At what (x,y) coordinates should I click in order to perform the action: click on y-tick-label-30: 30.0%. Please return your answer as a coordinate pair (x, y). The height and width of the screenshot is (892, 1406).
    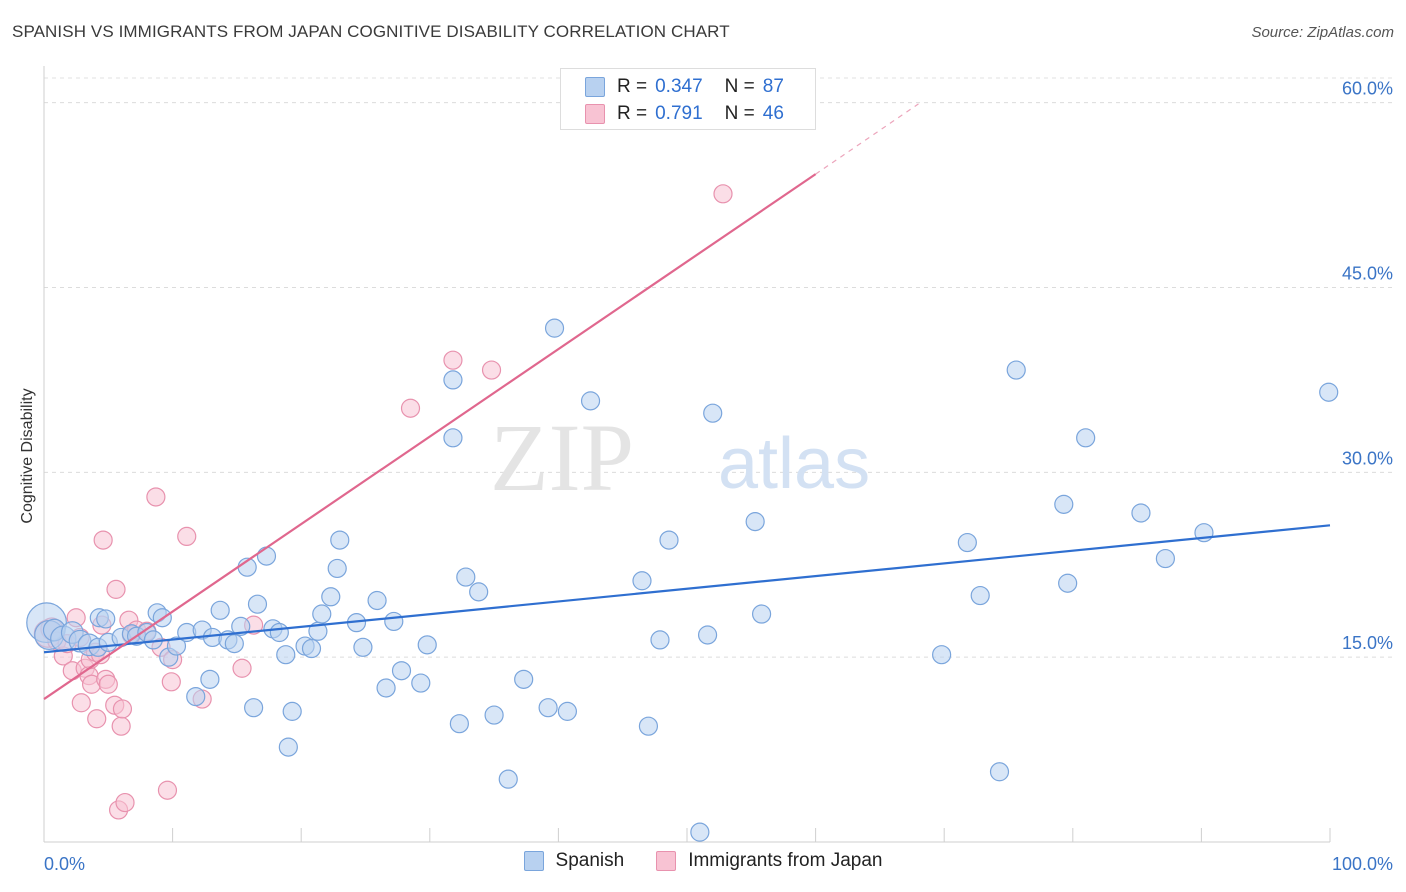
    Looking at the image, I should click on (1367, 458).